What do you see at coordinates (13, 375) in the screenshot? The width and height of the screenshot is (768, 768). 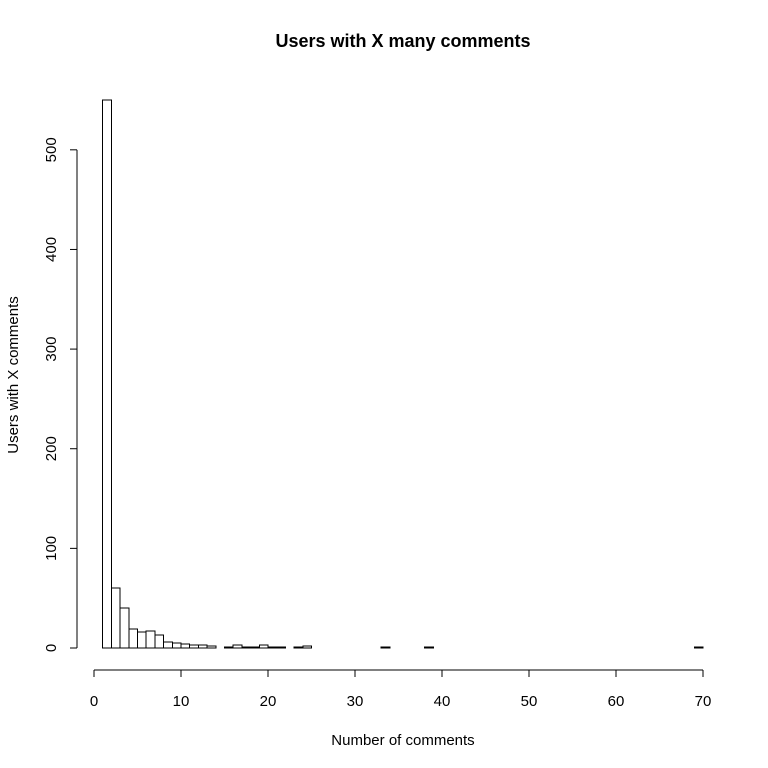 I see `y-axis-label: Users with X comments` at bounding box center [13, 375].